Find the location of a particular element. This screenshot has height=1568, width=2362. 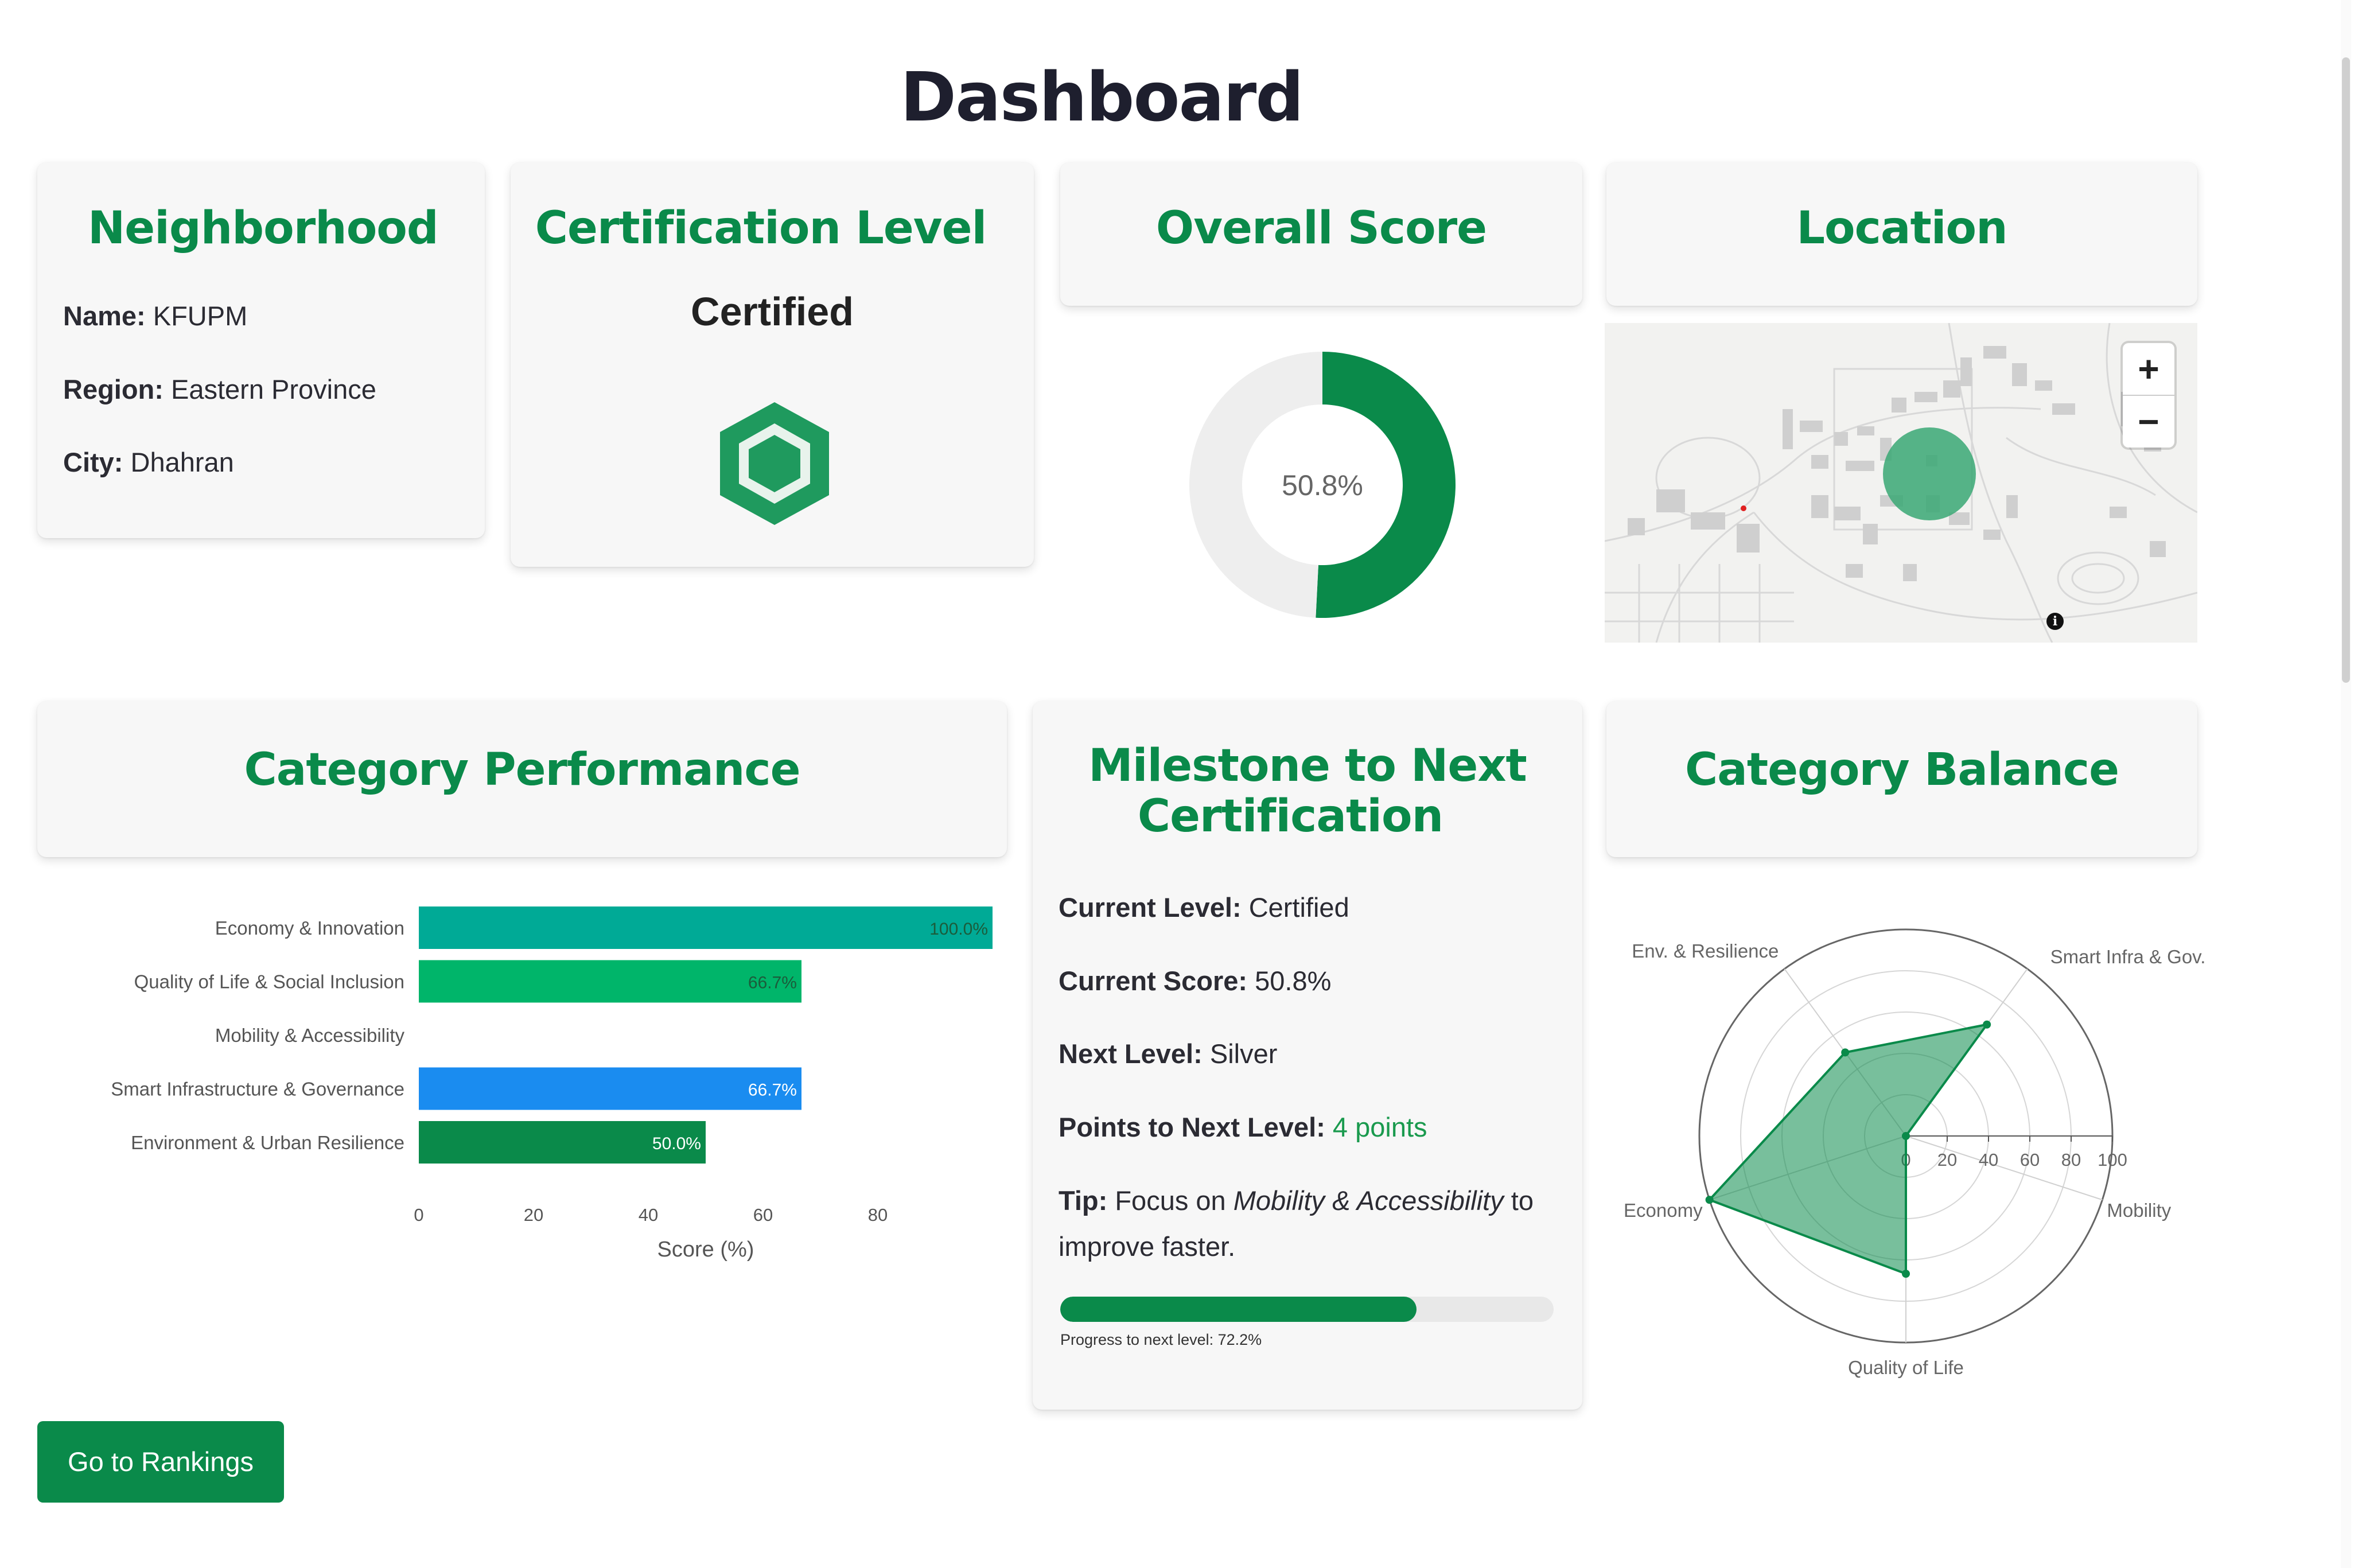

x-tick-label: 60 is located at coordinates (763, 1215).